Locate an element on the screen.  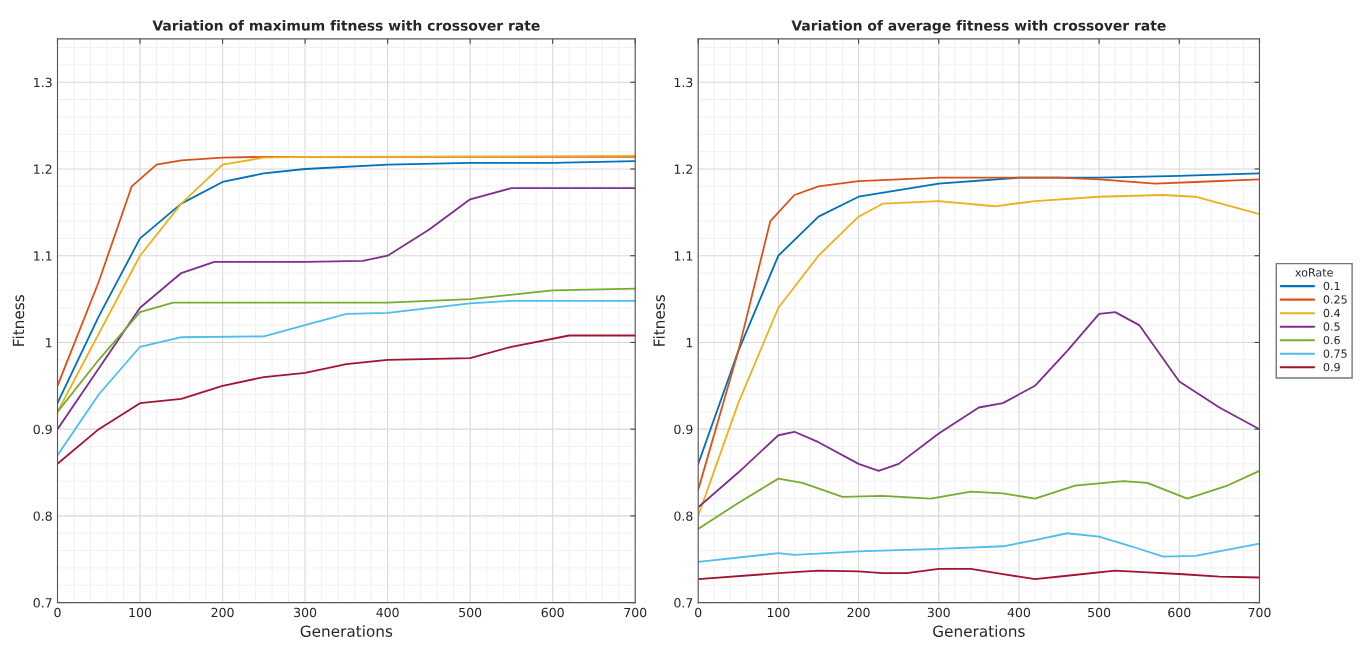
legend-label: 0.4 is located at coordinates (1331, 313).